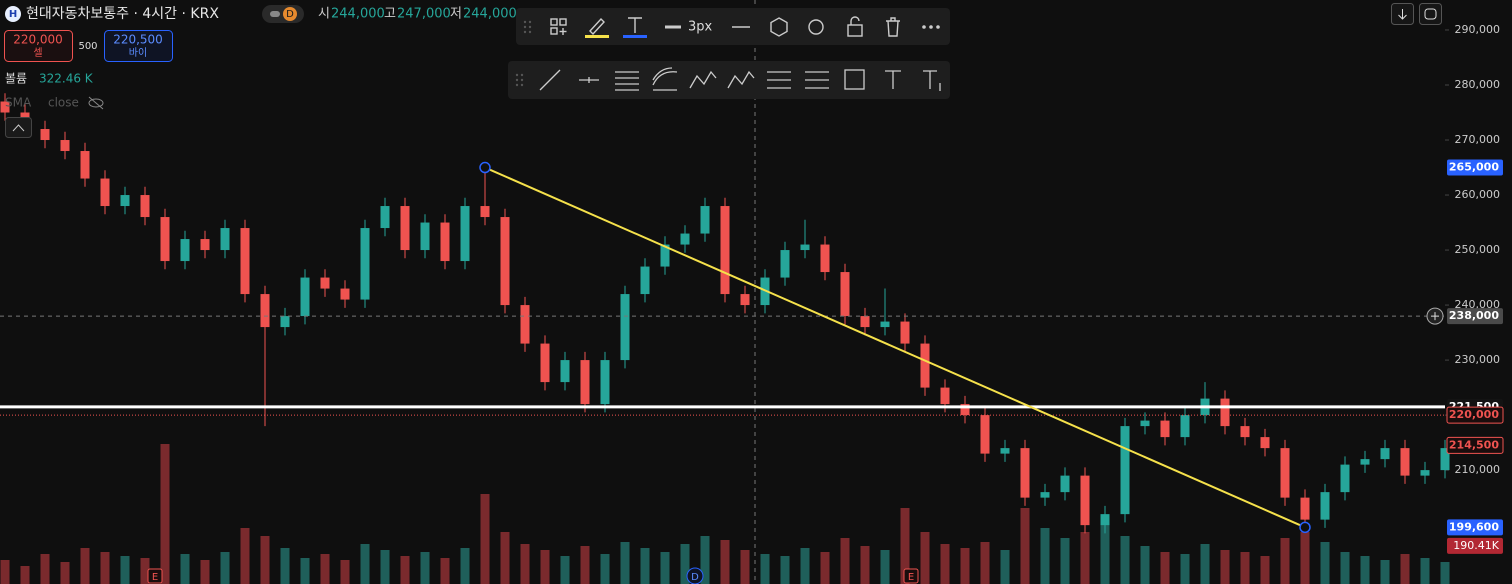 This screenshot has width=1512, height=584. I want to click on symbol-icon, so click(13, 14).